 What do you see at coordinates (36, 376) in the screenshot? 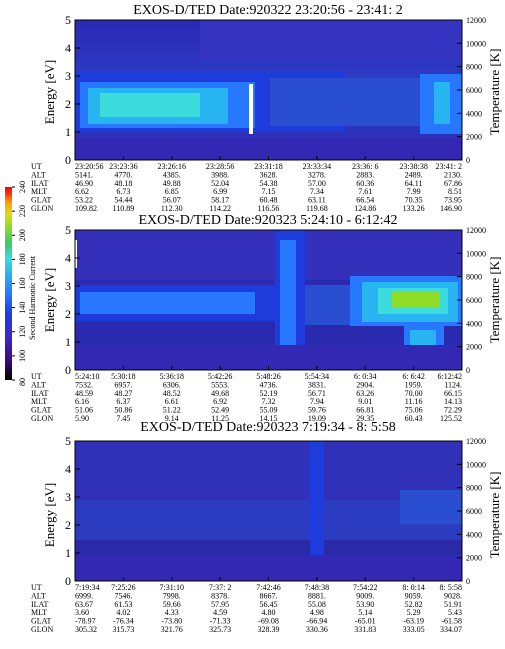
I see `panel-2-ephem-label: UT` at bounding box center [36, 376].